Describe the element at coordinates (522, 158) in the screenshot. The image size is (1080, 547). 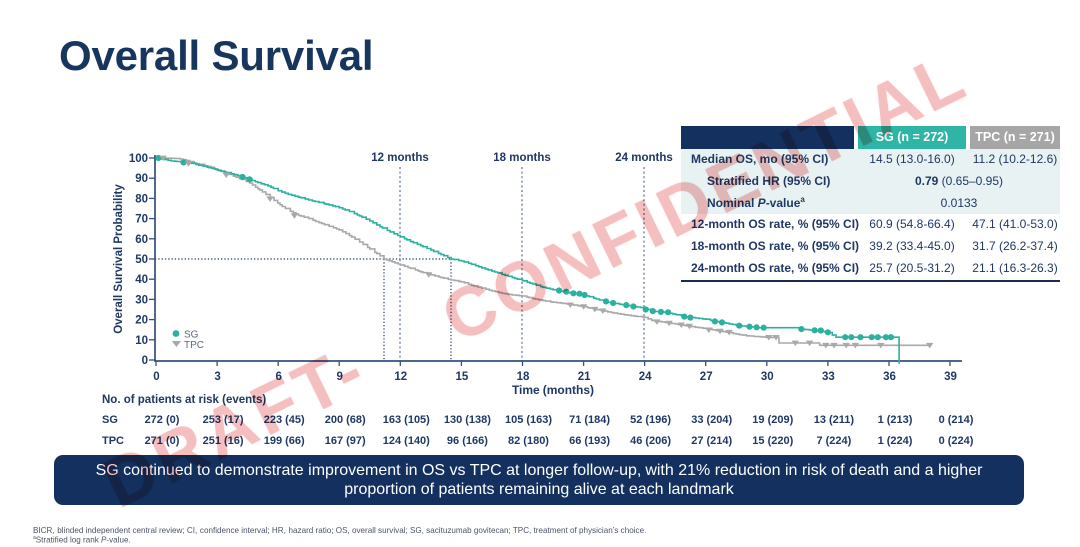
I see `svg-text: 18 months` at that location.